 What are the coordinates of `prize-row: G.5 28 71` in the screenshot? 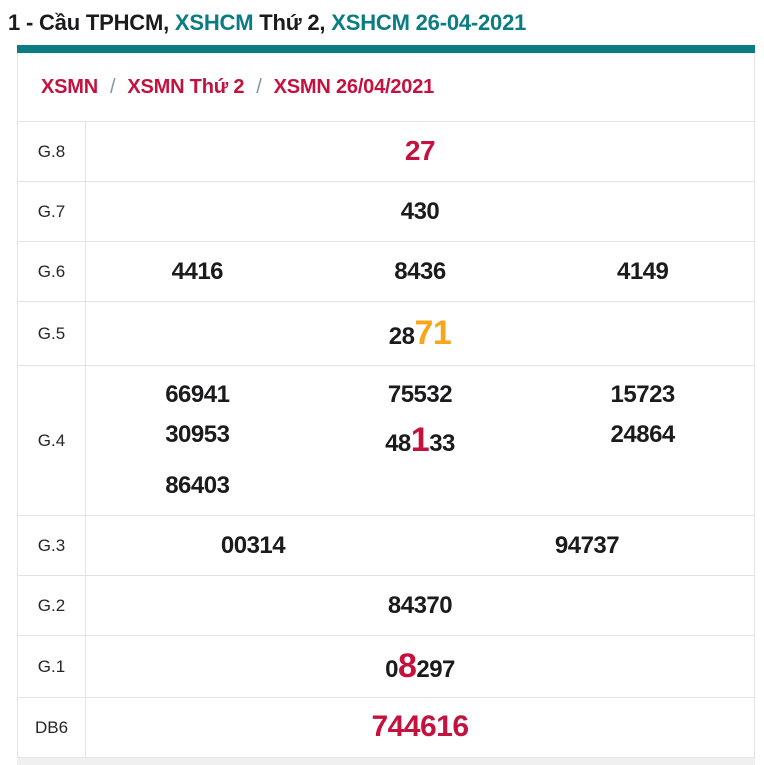 It's located at (386, 333).